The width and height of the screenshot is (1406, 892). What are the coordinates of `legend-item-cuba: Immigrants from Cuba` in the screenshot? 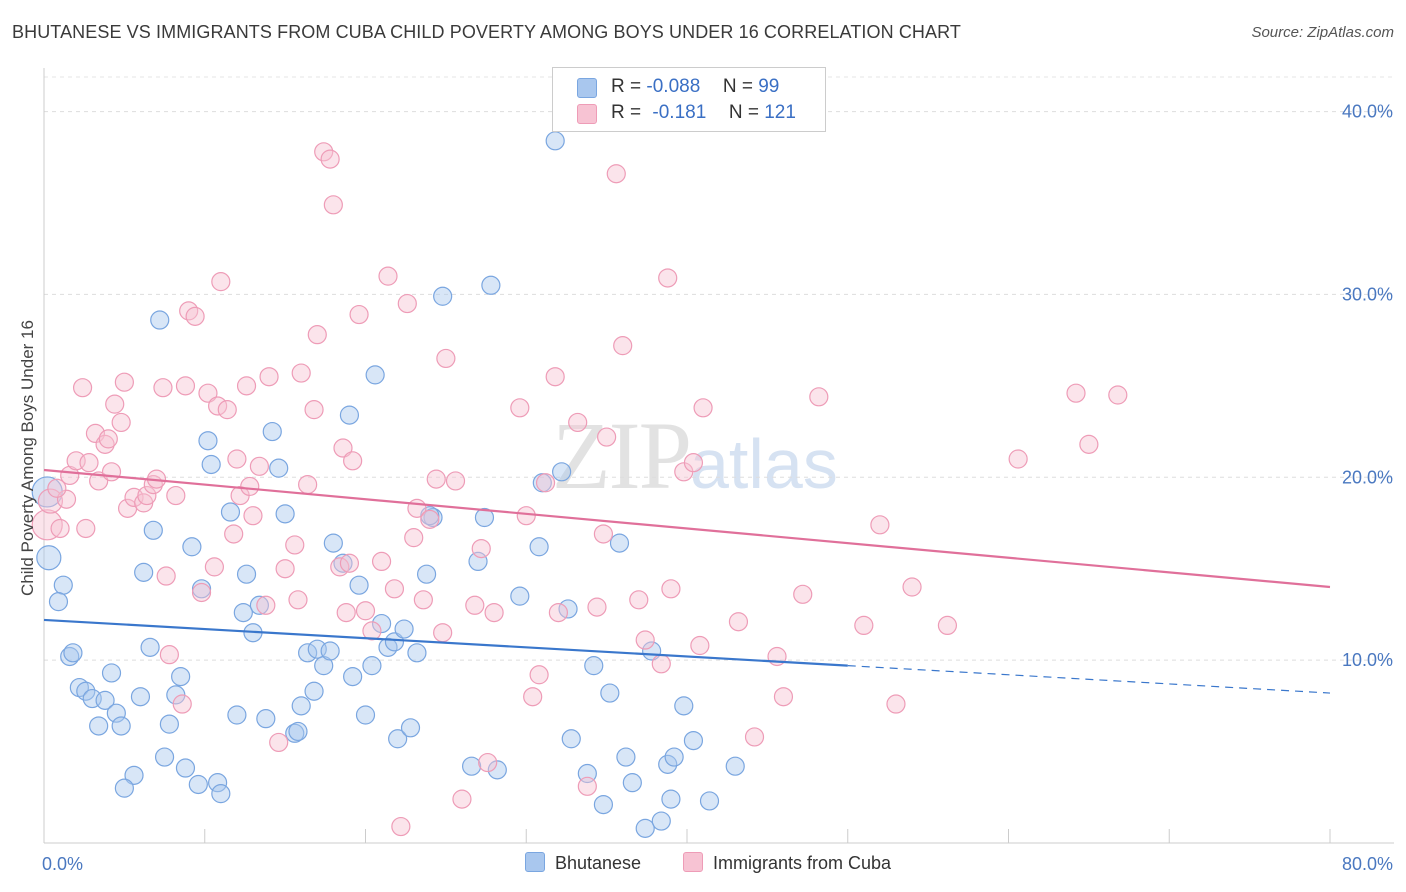 It's located at (787, 863).